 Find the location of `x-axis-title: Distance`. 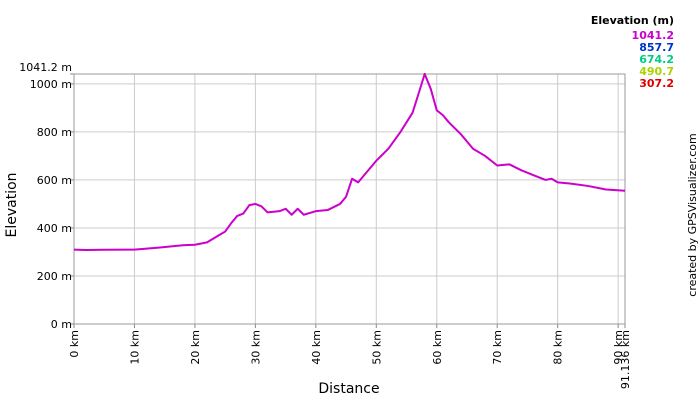

x-axis-title: Distance is located at coordinates (348, 389).